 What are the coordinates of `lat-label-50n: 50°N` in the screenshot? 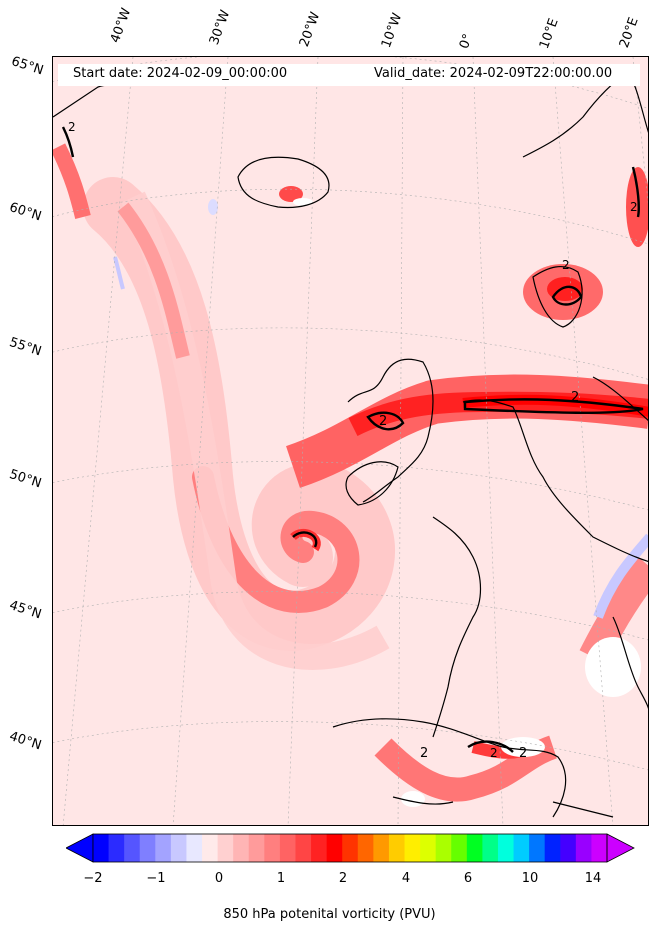 It's located at (25, 479).